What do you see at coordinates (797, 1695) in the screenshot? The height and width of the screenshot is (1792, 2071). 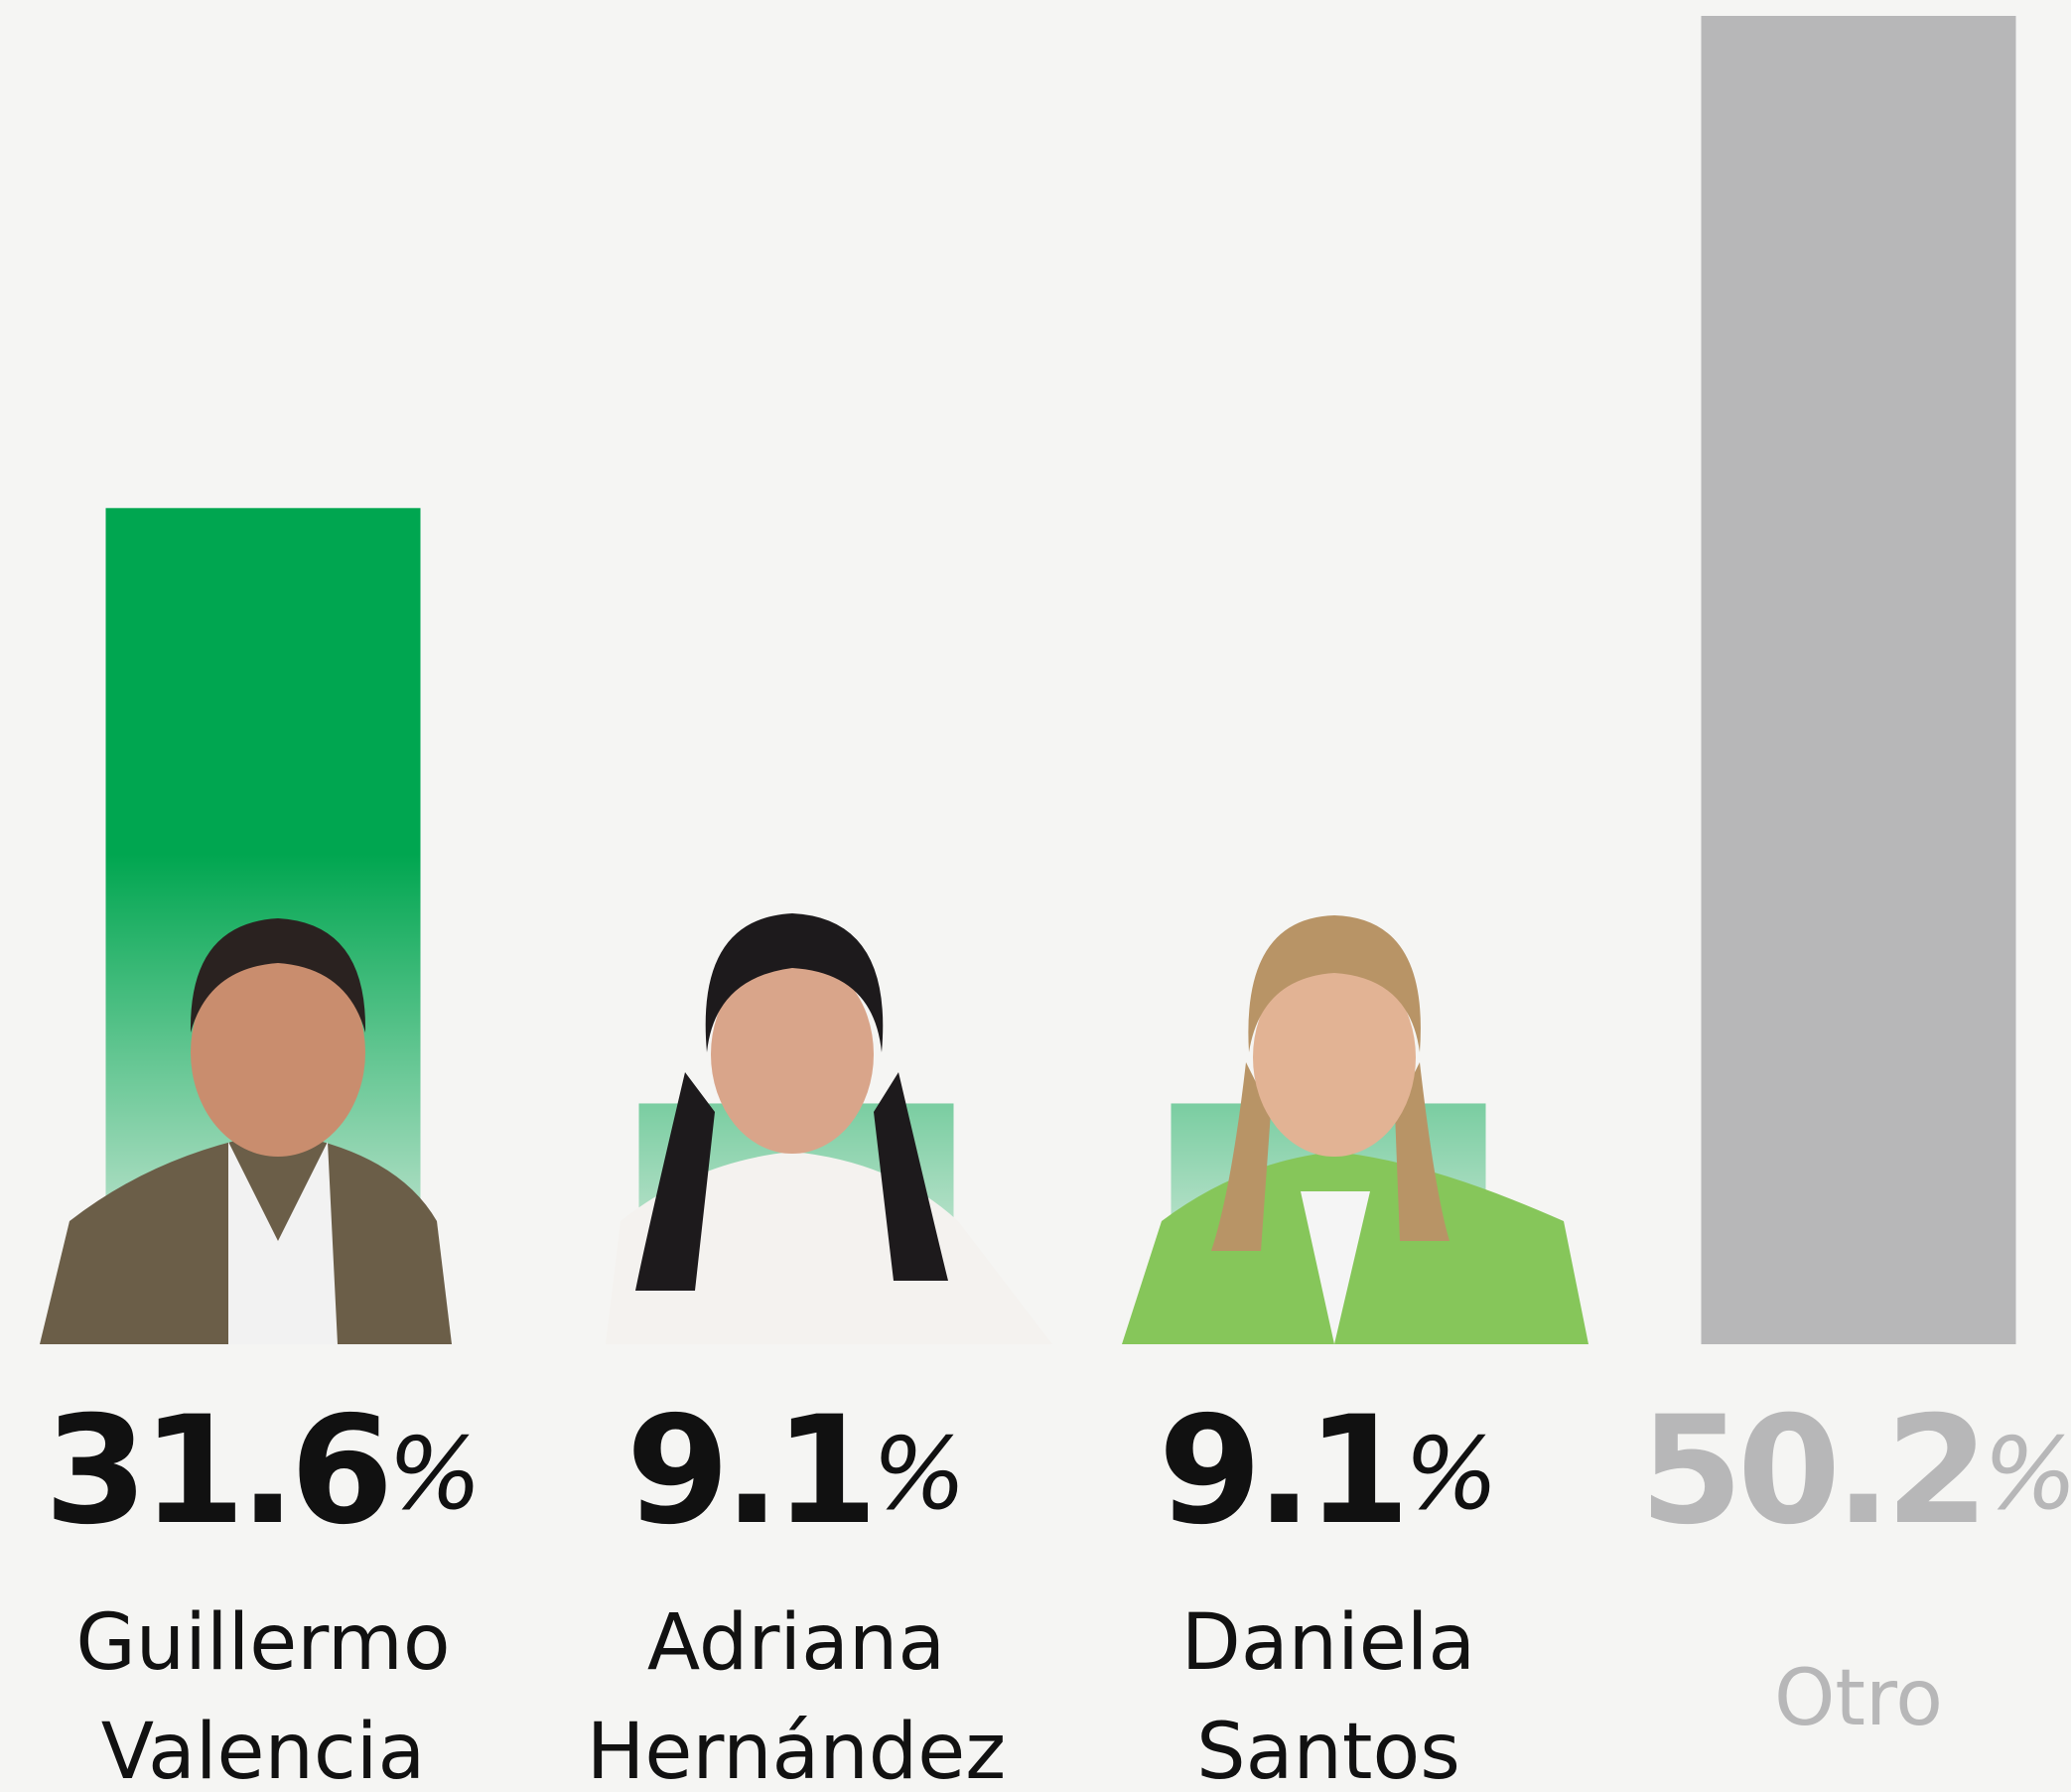 I see `category-label: Adriana Hernández` at bounding box center [797, 1695].